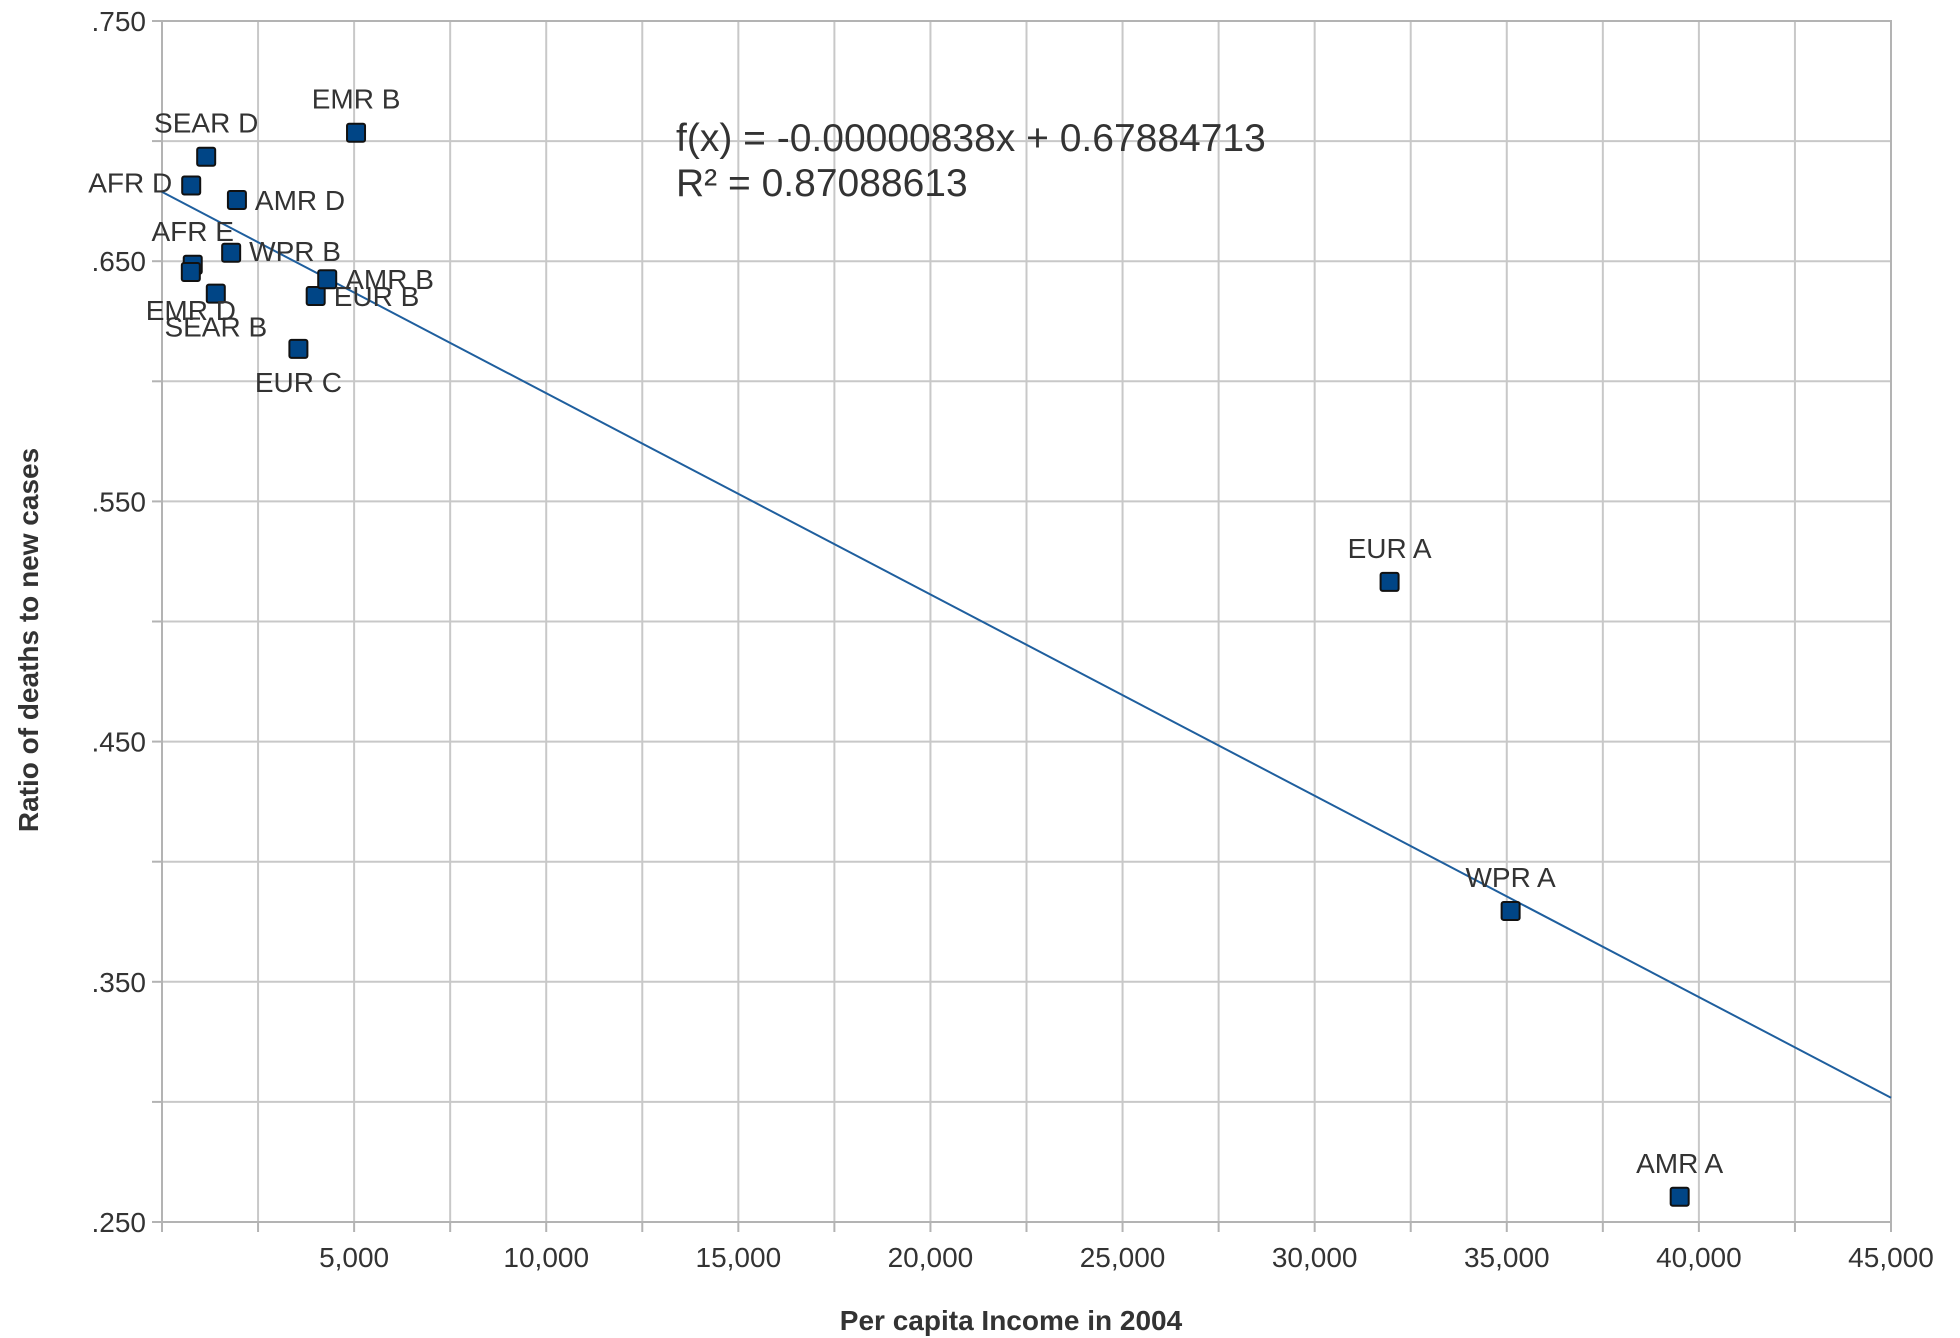  What do you see at coordinates (546, 1257) in the screenshot?
I see `x-tick-label: 10,000` at bounding box center [546, 1257].